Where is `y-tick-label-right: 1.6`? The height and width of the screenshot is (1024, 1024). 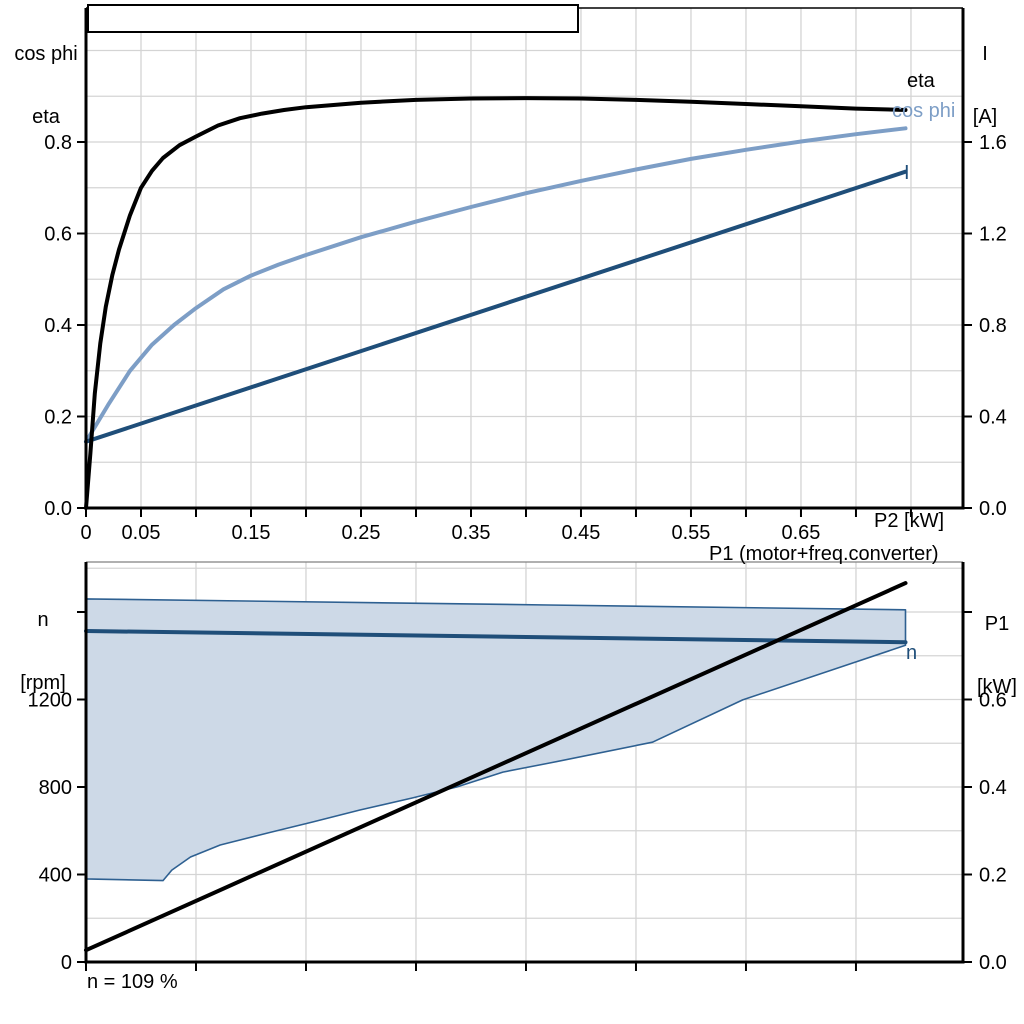 y-tick-label-right: 1.6 is located at coordinates (993, 143).